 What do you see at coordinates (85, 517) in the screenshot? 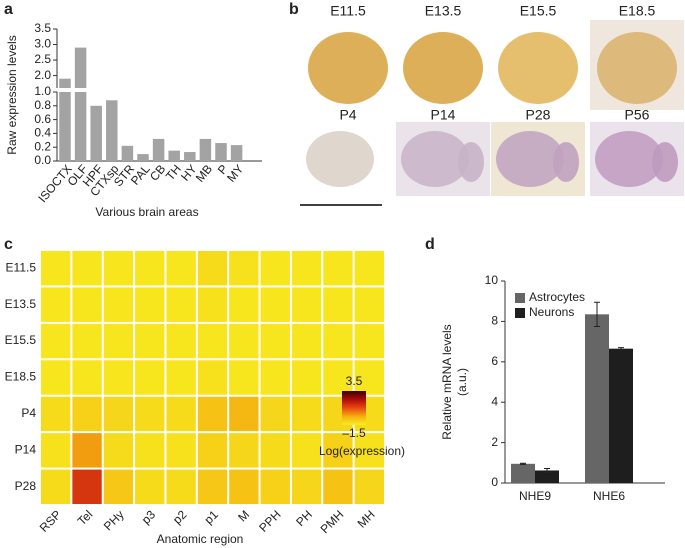
I see `col-label: Tel` at bounding box center [85, 517].